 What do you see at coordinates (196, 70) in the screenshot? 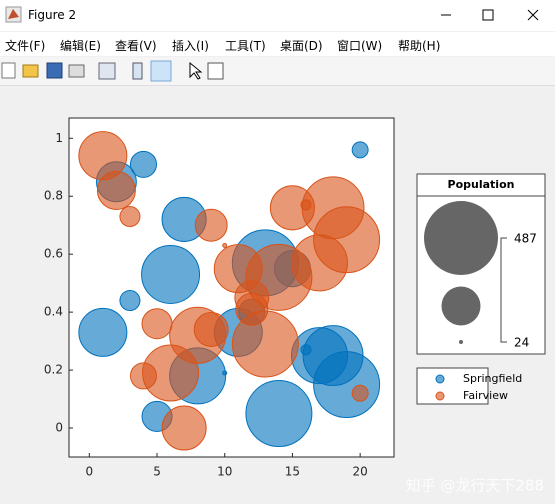
I see `select-button` at bounding box center [196, 70].